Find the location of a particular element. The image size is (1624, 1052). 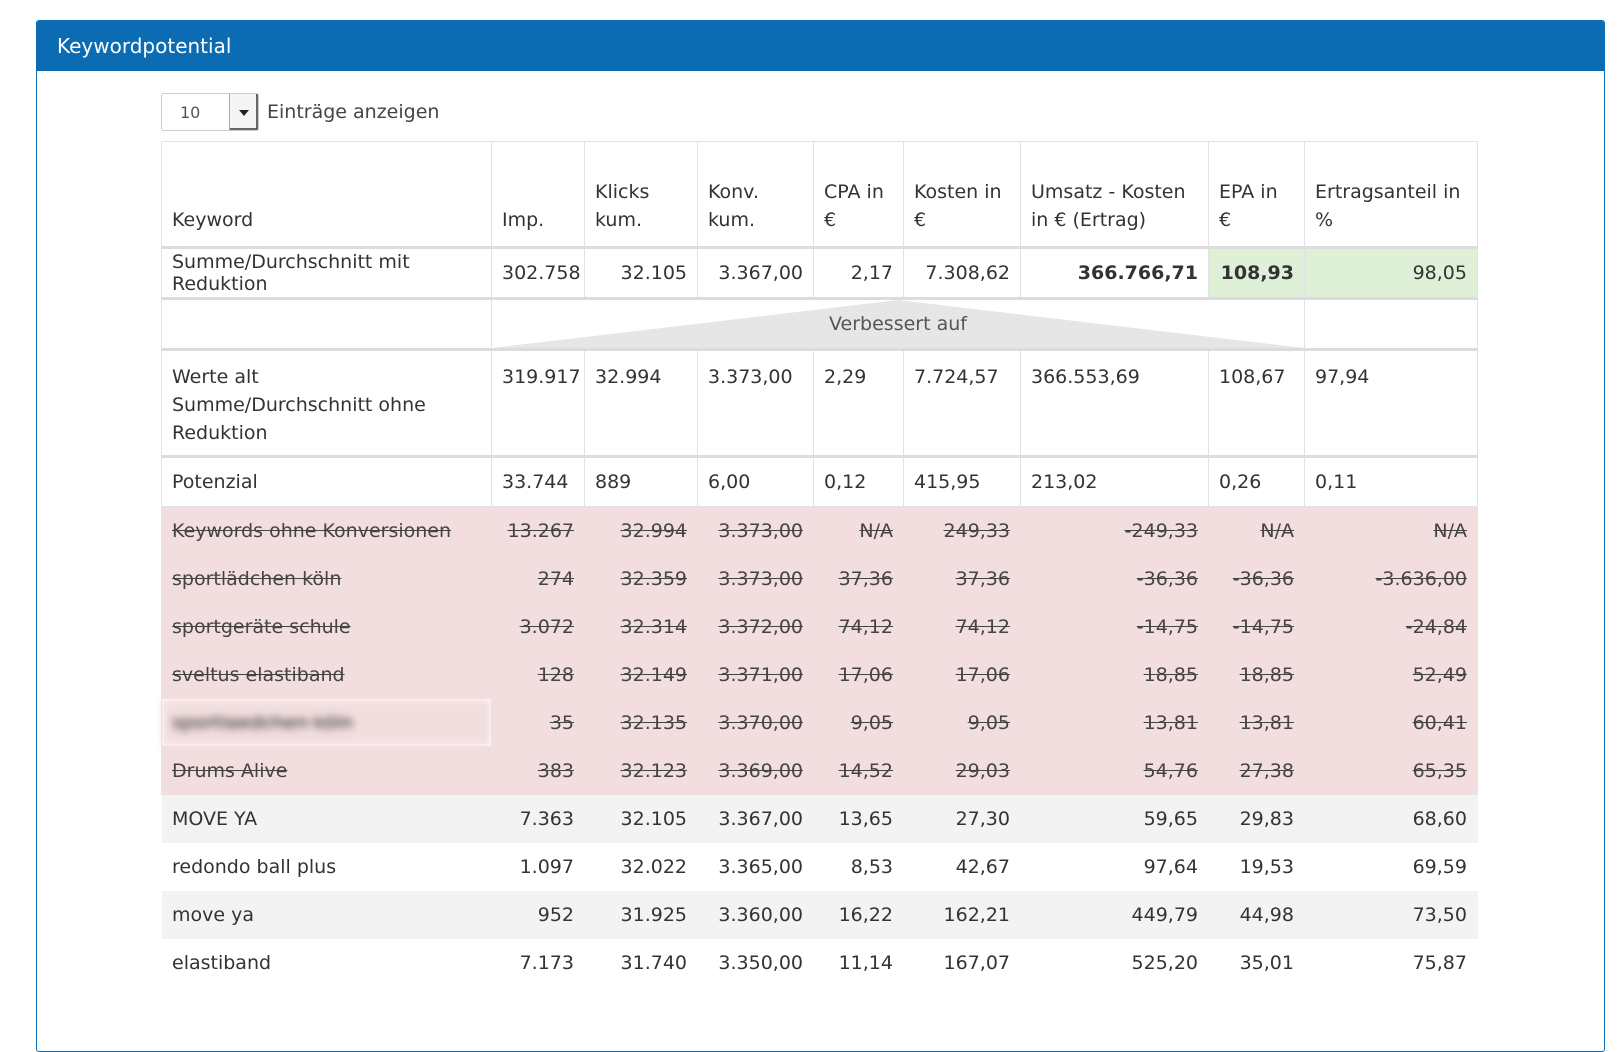

value-cell: 13,81 is located at coordinates (1114, 722).